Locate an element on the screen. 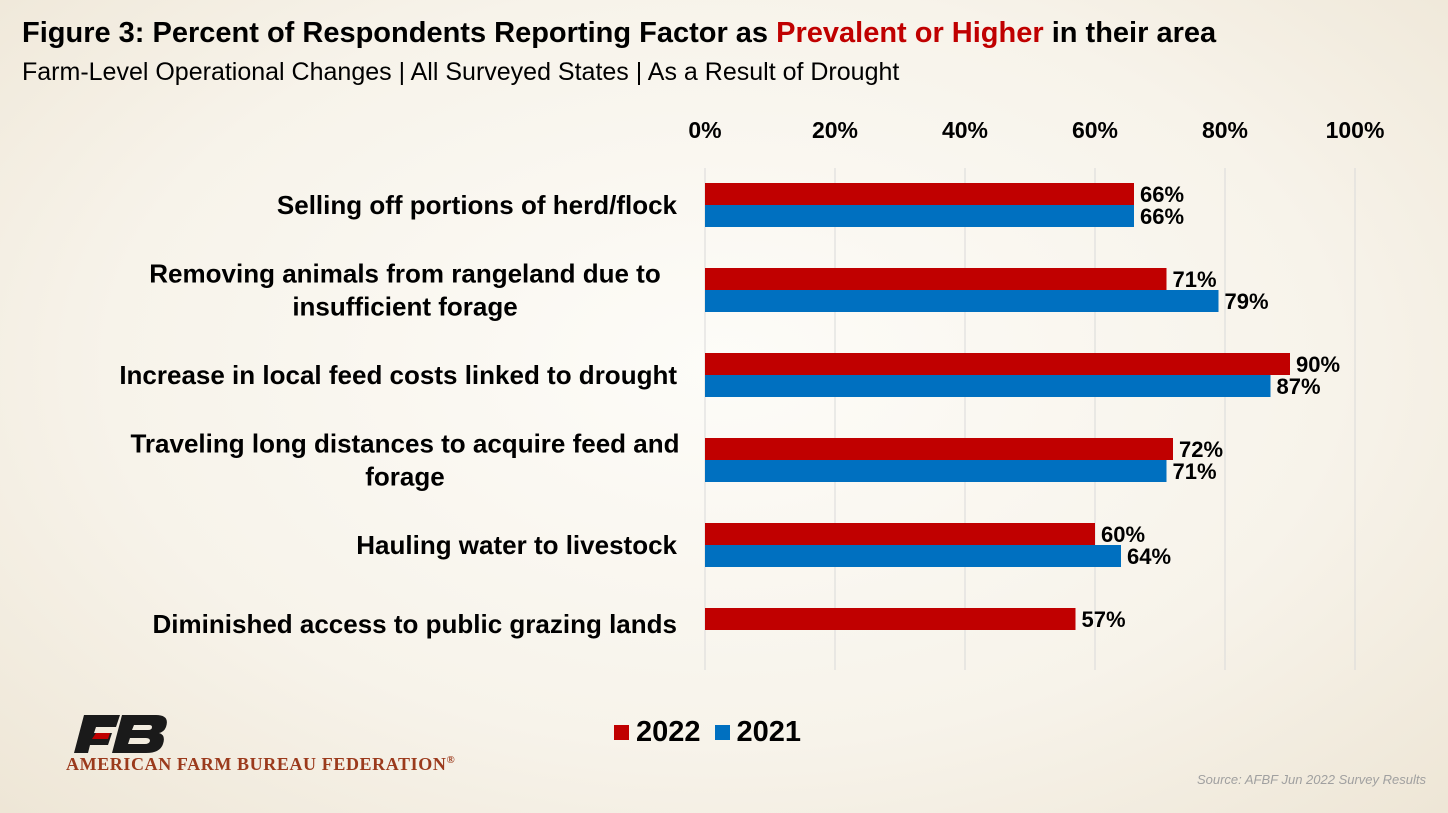 The image size is (1448, 813). source-note: Source: AFBF Jun 2022 Survey Results is located at coordinates (1311, 779).